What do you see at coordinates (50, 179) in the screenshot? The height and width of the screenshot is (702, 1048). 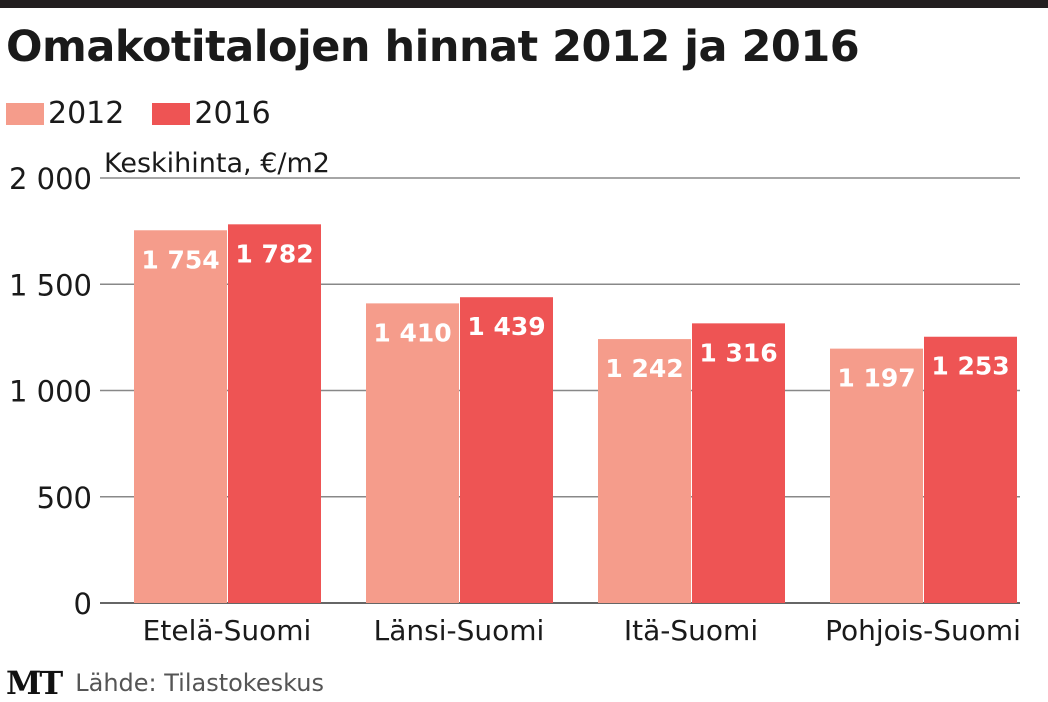 I see `y-tick-label: 2 000` at bounding box center [50, 179].